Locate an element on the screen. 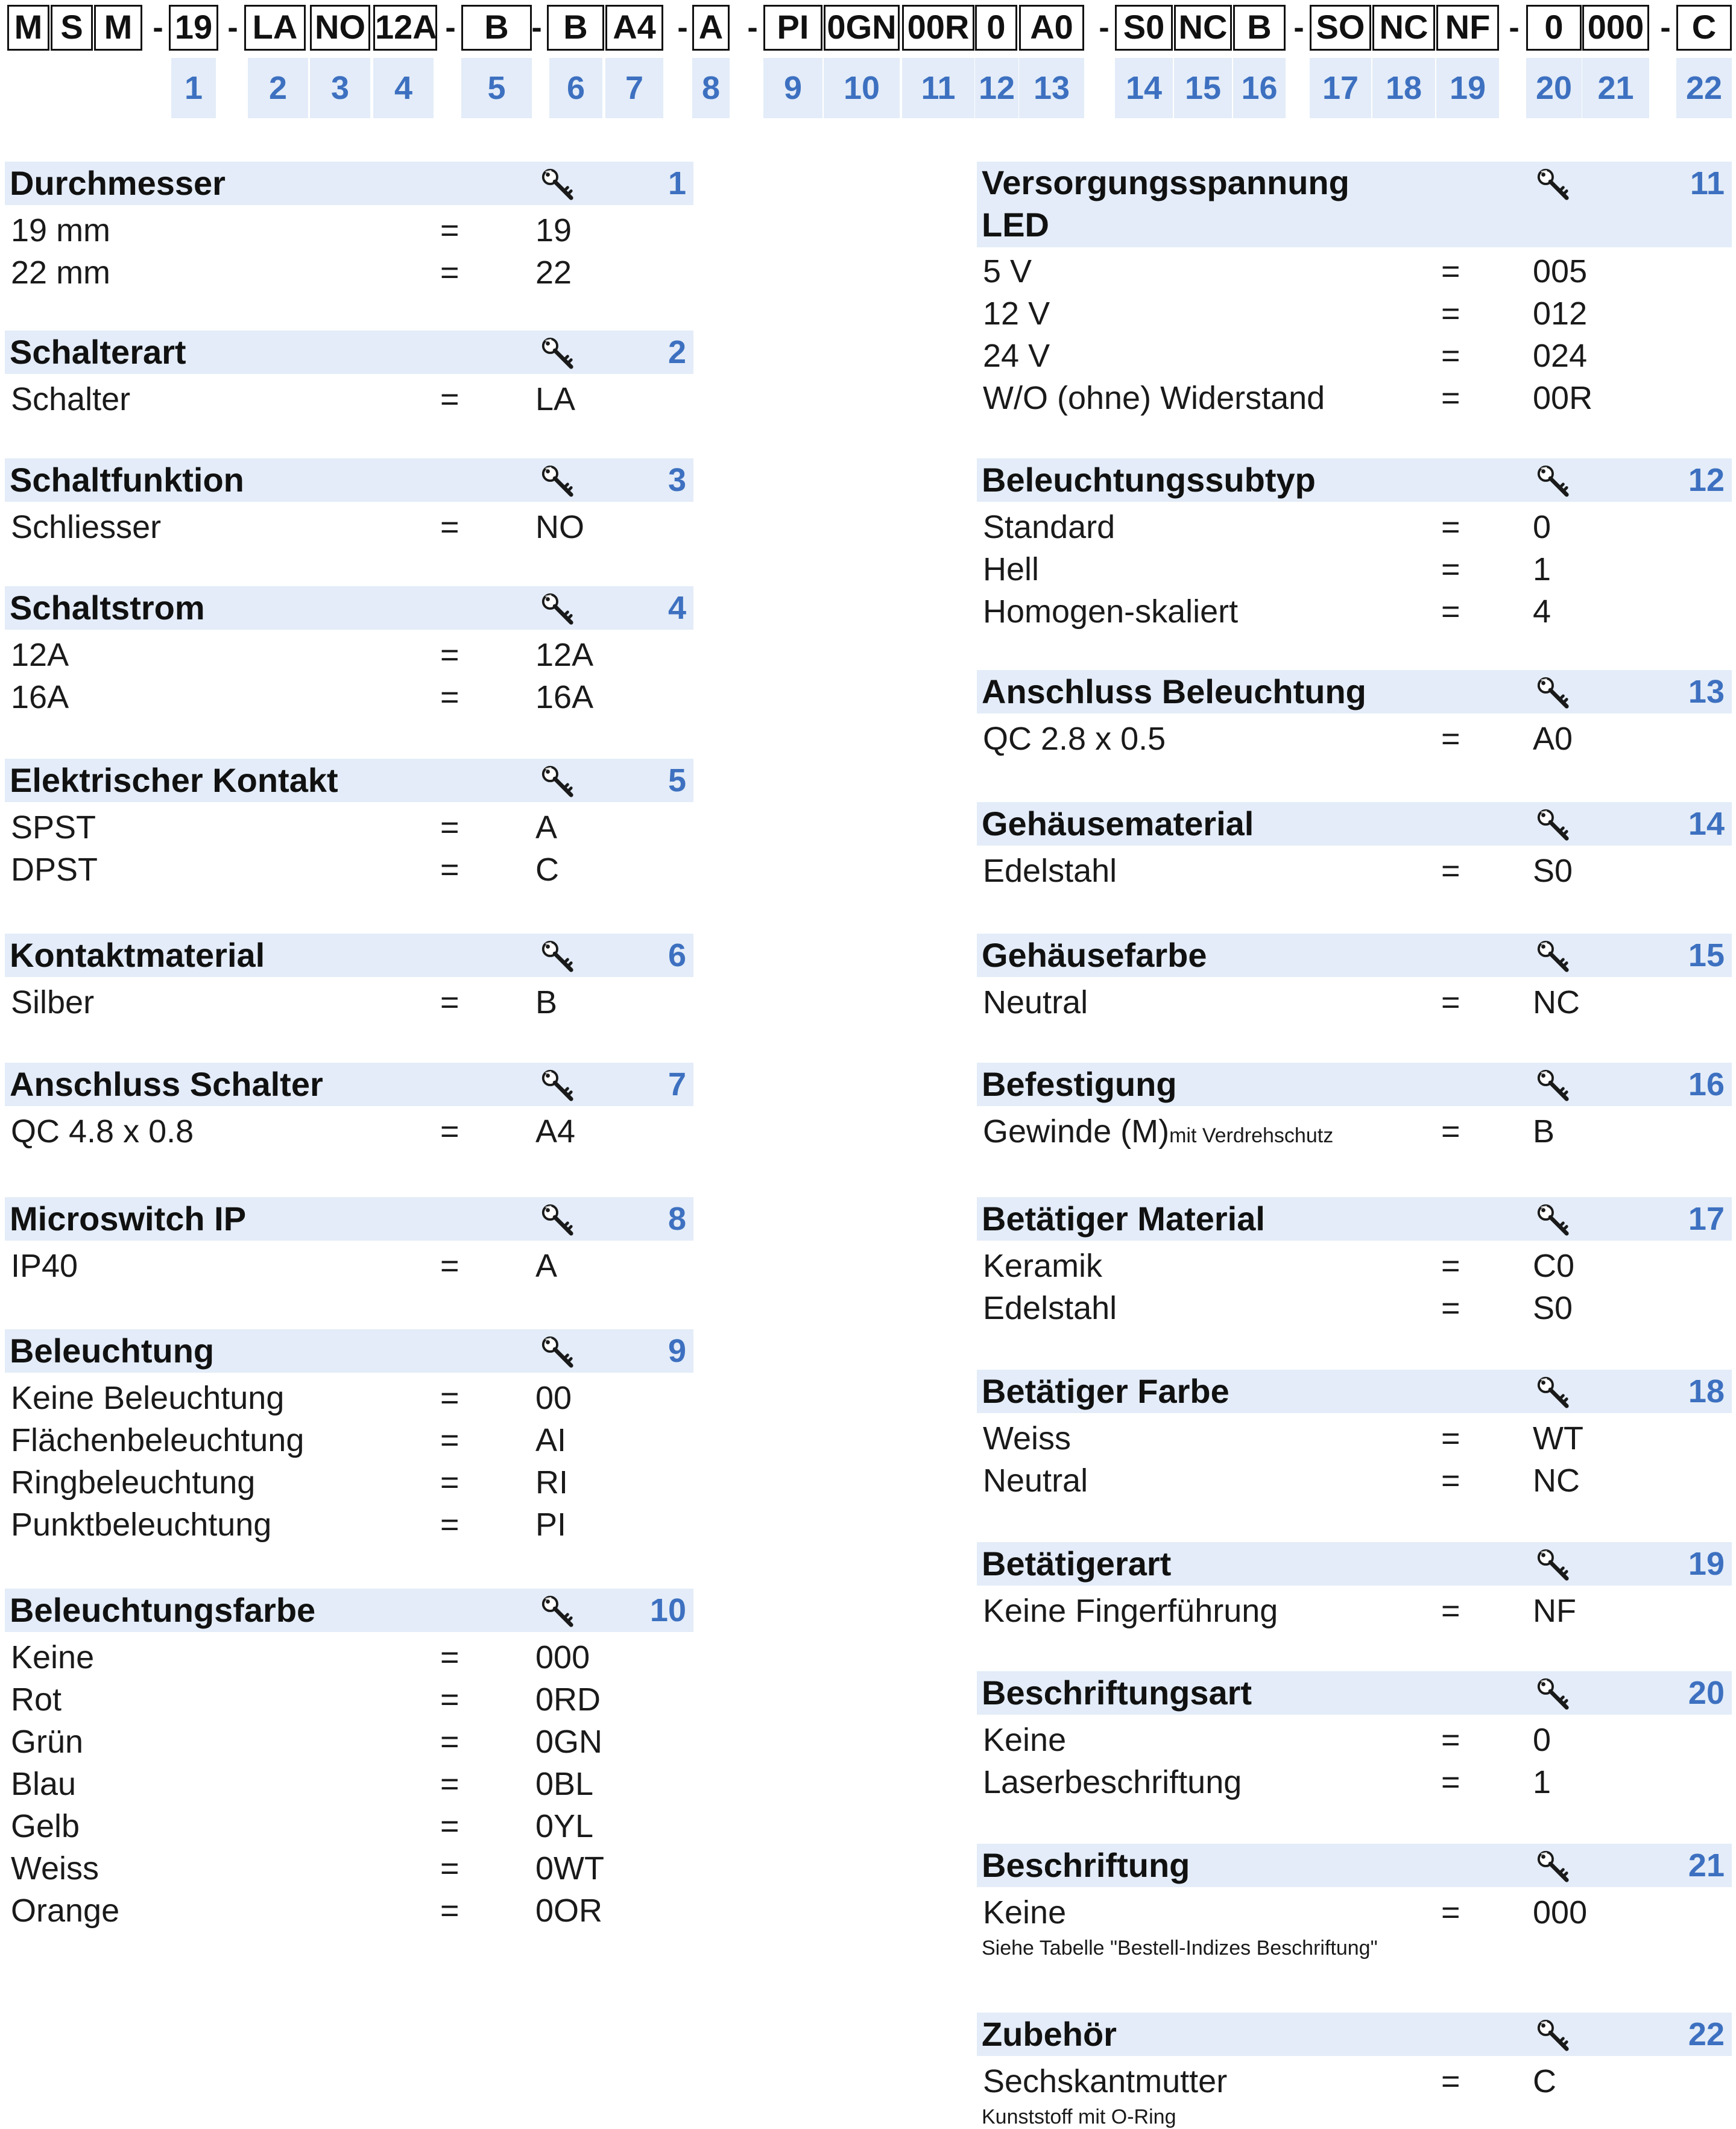 The image size is (1736, 2129). section-title: Beschriftungsart is located at coordinates (1117, 1693).